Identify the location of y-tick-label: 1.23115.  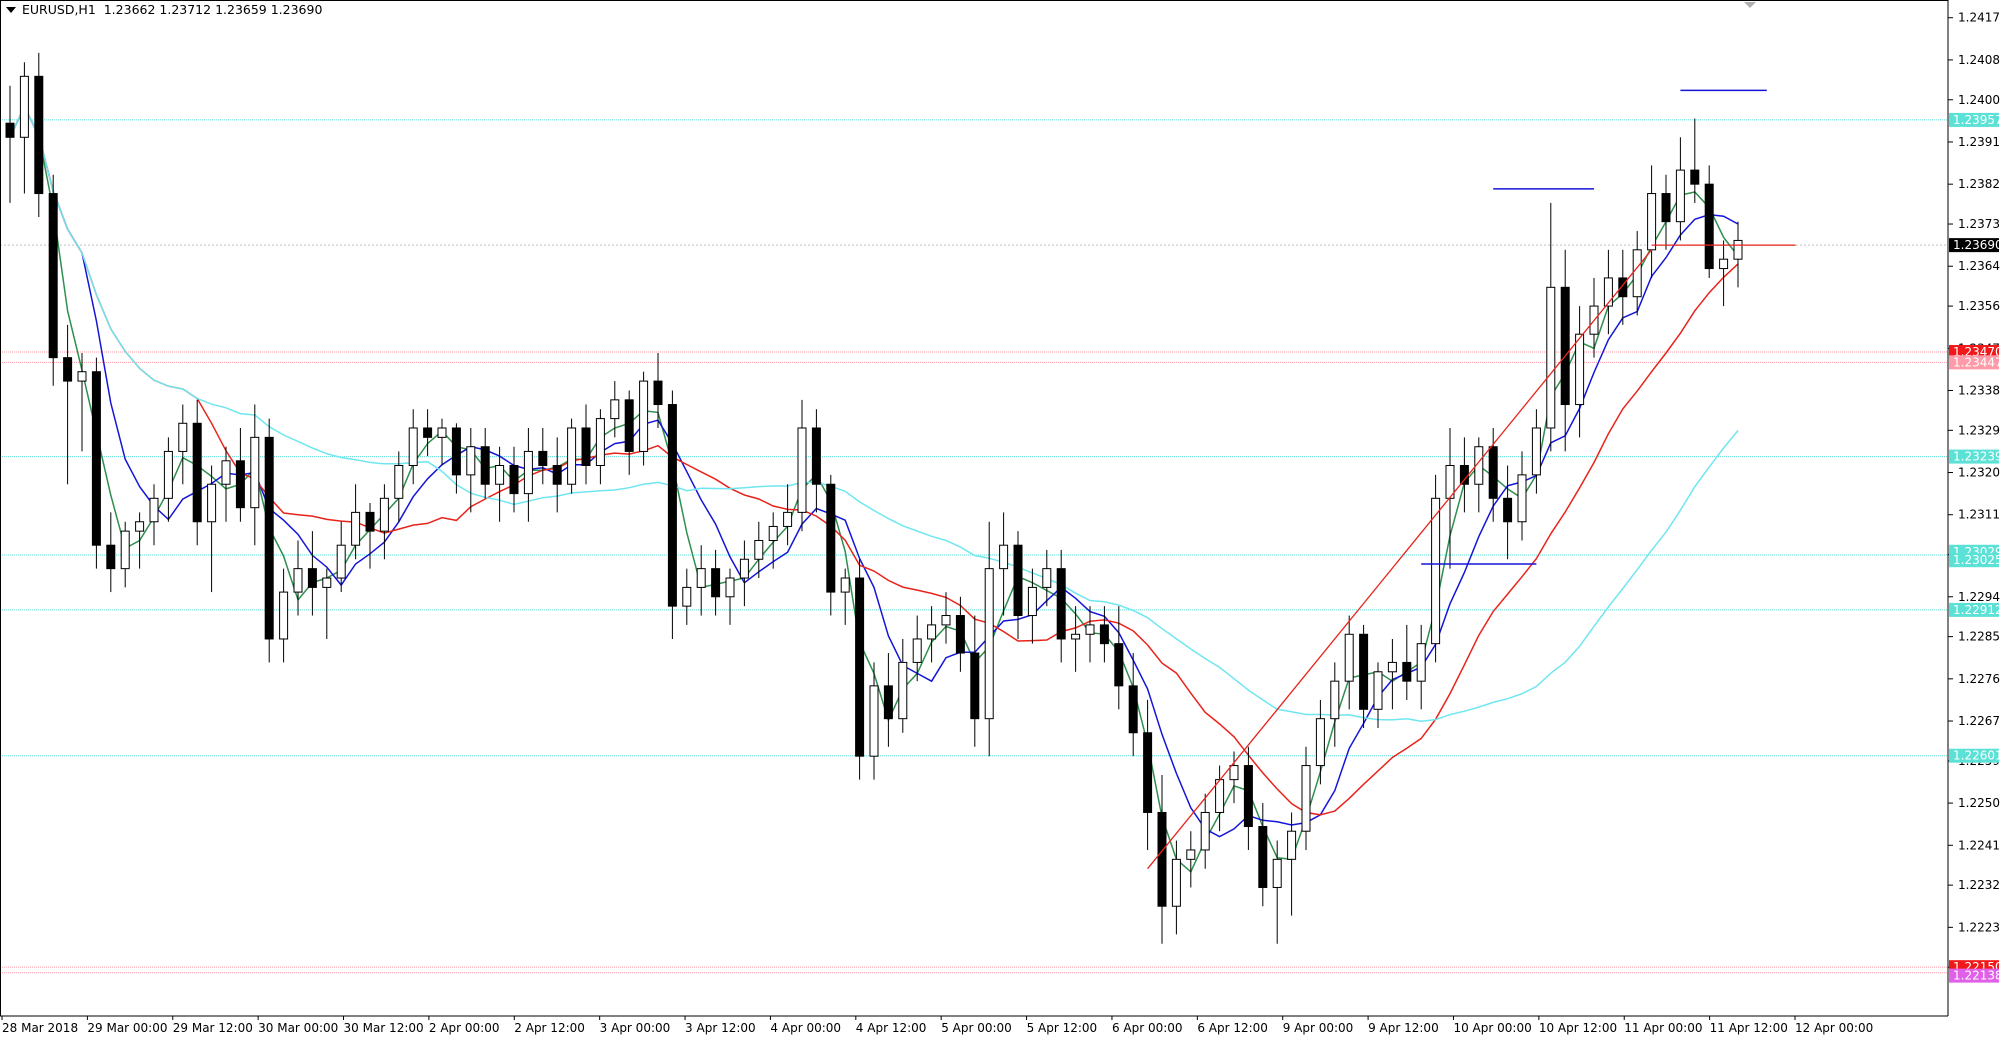
(1979, 515).